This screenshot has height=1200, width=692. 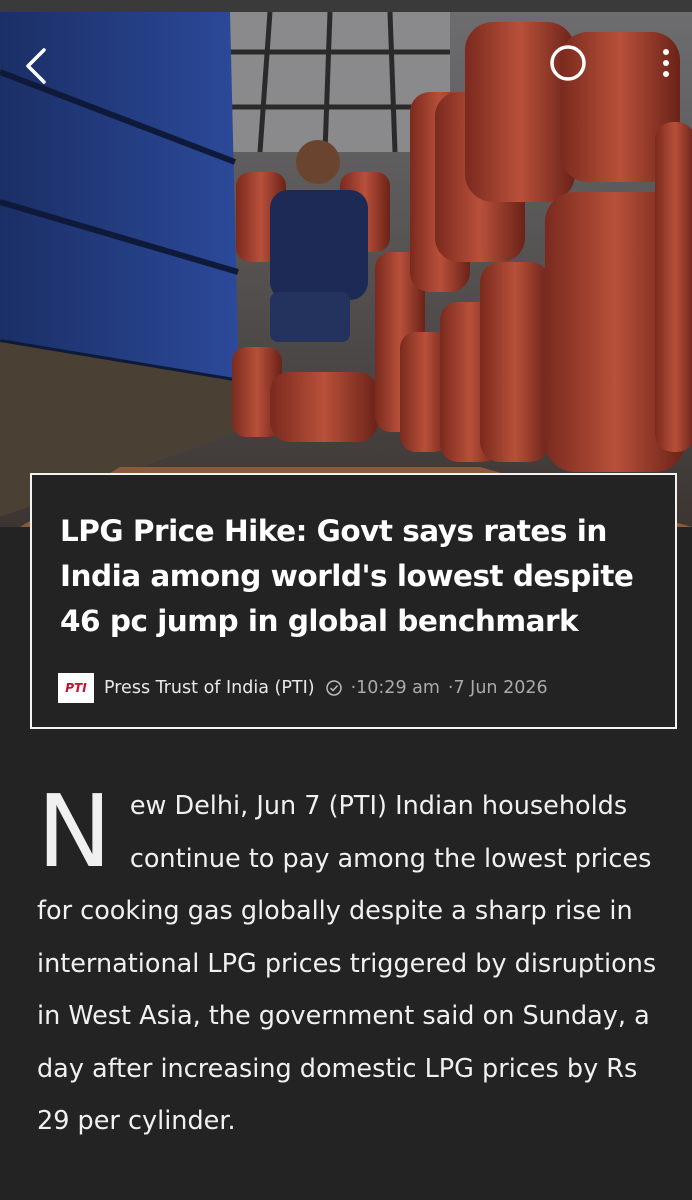 I want to click on drop-cap: N, so click(x=74, y=831).